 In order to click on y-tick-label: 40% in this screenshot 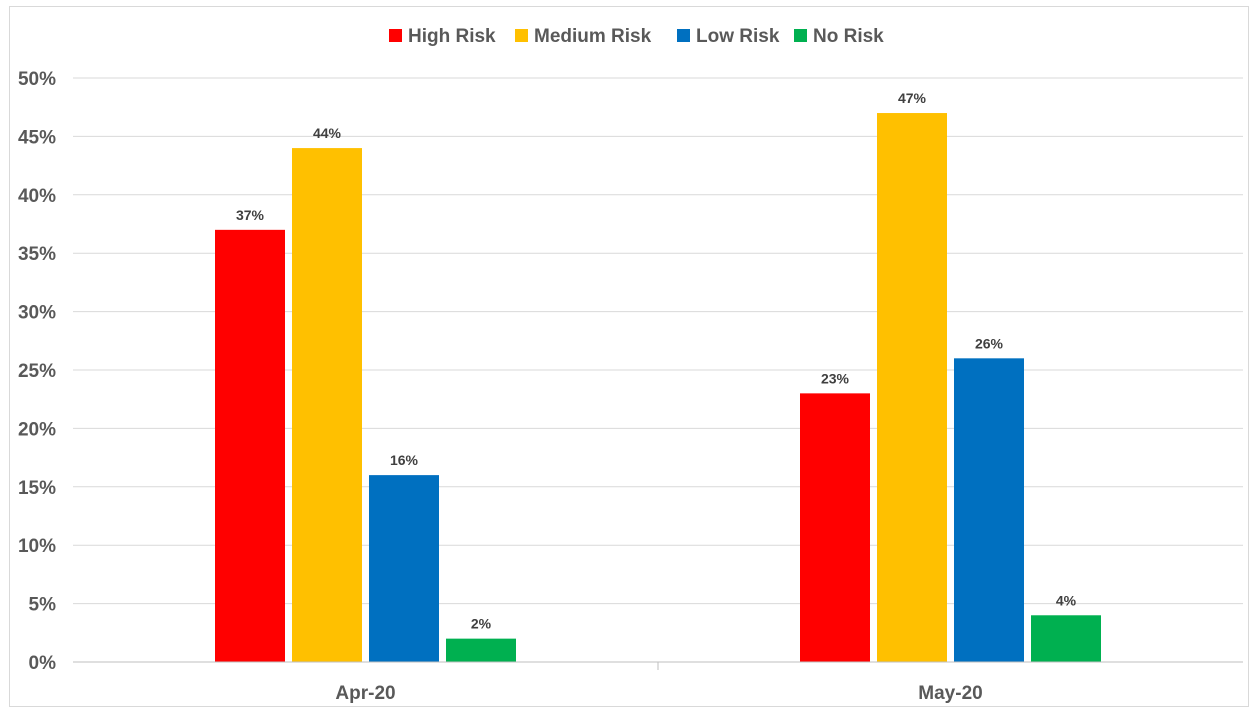, I will do `click(37, 196)`.